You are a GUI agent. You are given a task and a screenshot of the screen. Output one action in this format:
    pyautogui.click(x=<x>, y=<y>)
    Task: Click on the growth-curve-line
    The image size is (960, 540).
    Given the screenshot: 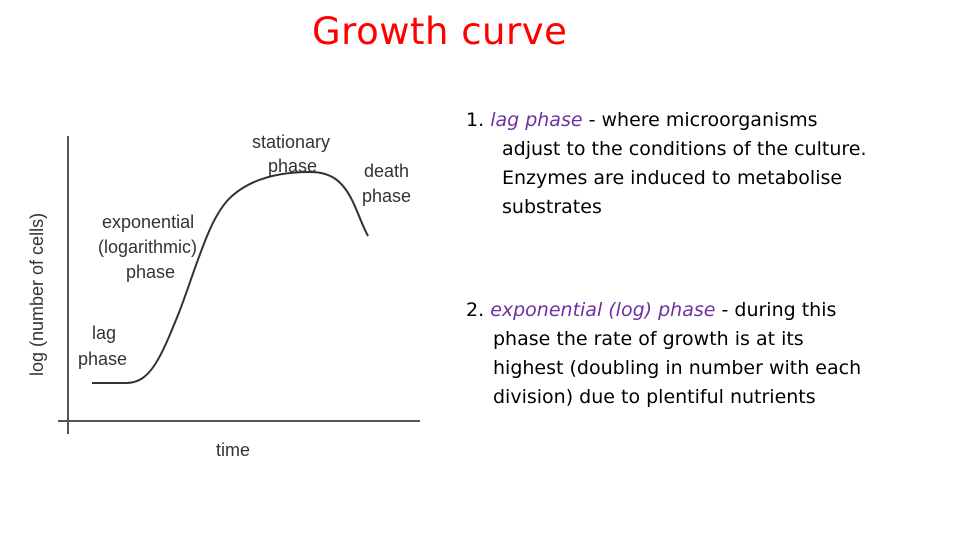 What is the action you would take?
    pyautogui.click(x=230, y=277)
    